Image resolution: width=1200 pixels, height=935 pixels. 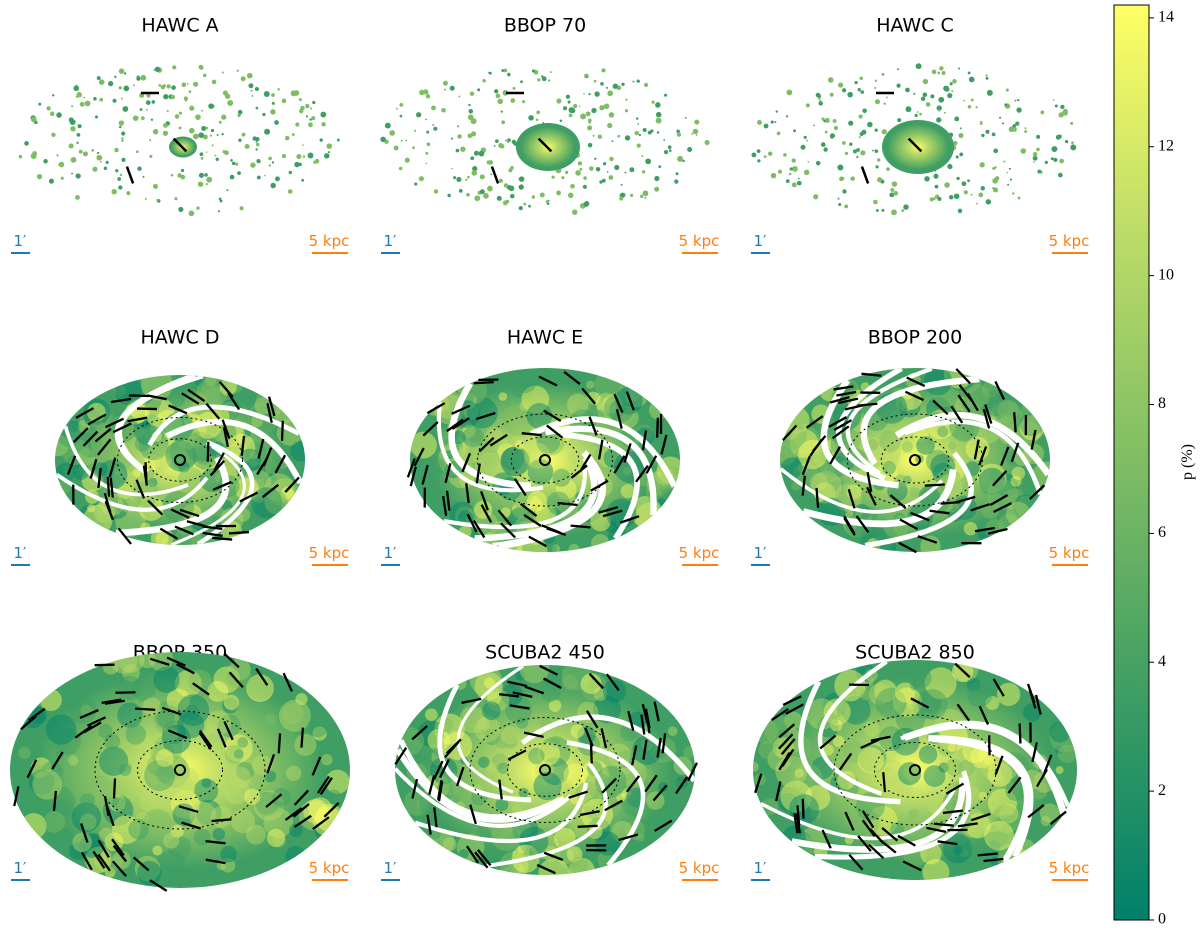 I want to click on colorbar, so click(x=1131, y=462).